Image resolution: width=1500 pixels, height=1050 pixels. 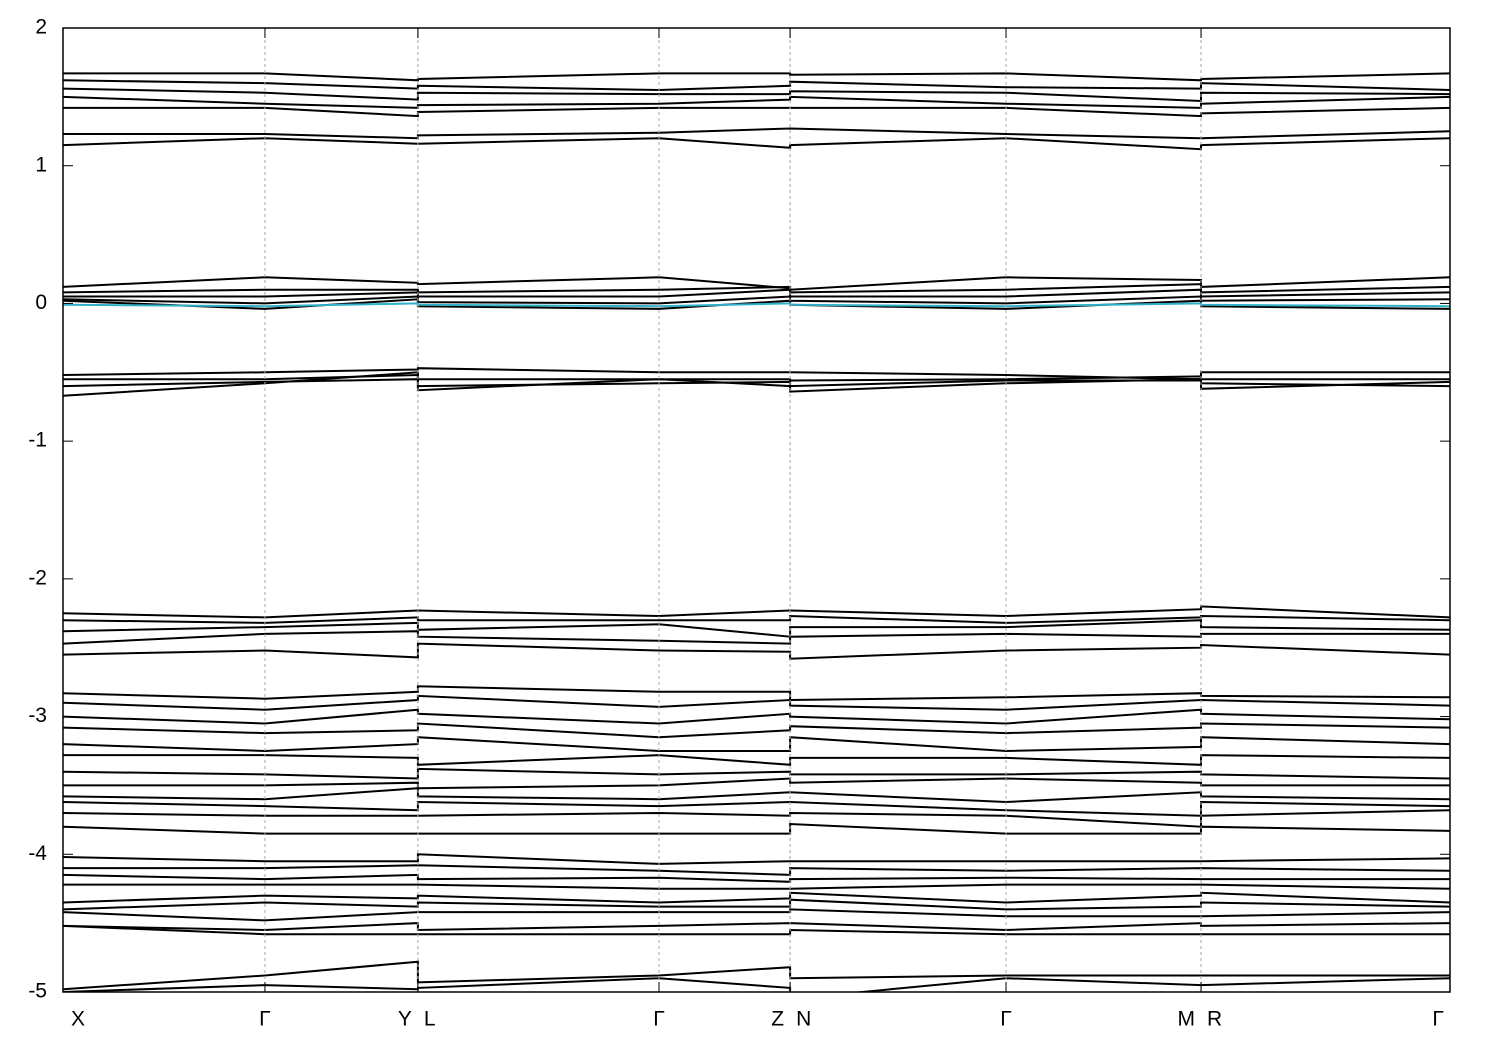 I want to click on x-tick-label: Z, so click(x=777, y=1019).